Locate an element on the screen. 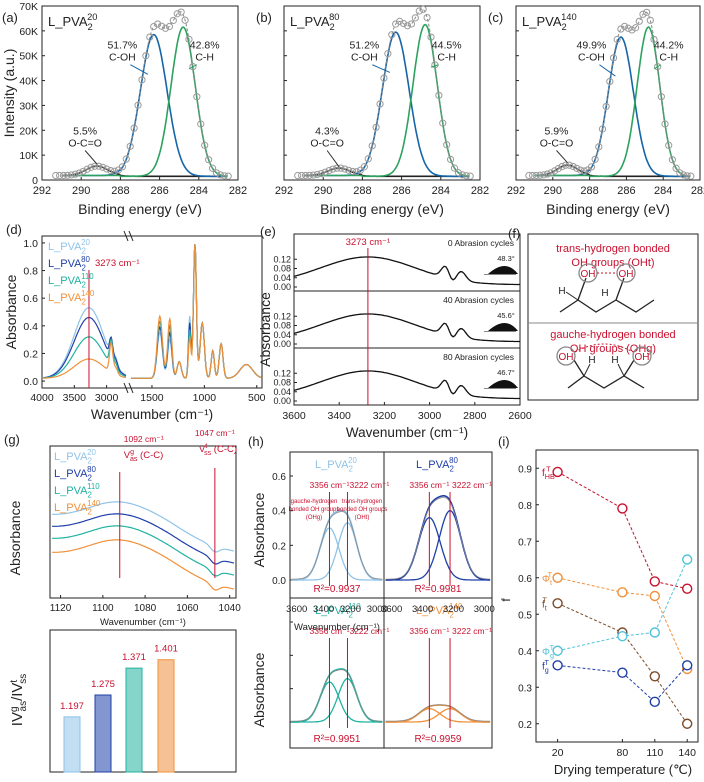 The height and width of the screenshot is (782, 704). peak-percent-label: 4.3% is located at coordinates (327, 132).